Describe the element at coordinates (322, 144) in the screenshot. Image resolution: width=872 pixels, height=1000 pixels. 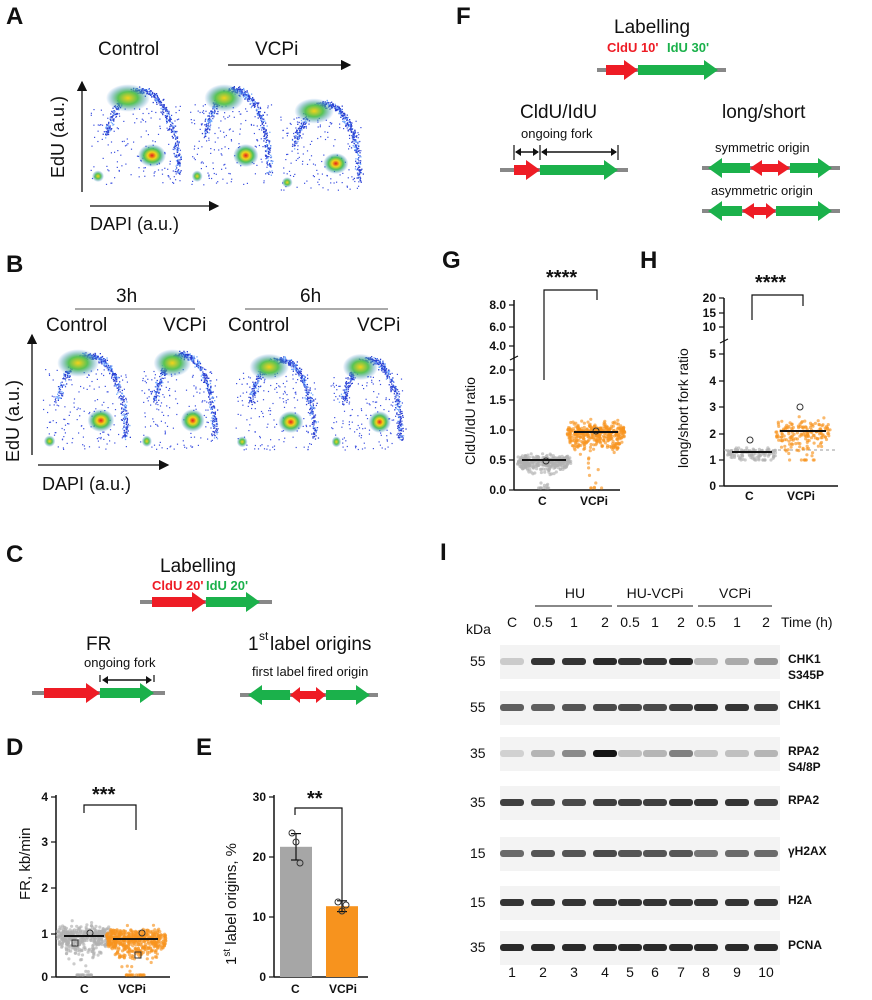
I see `flow-plot-a3` at that location.